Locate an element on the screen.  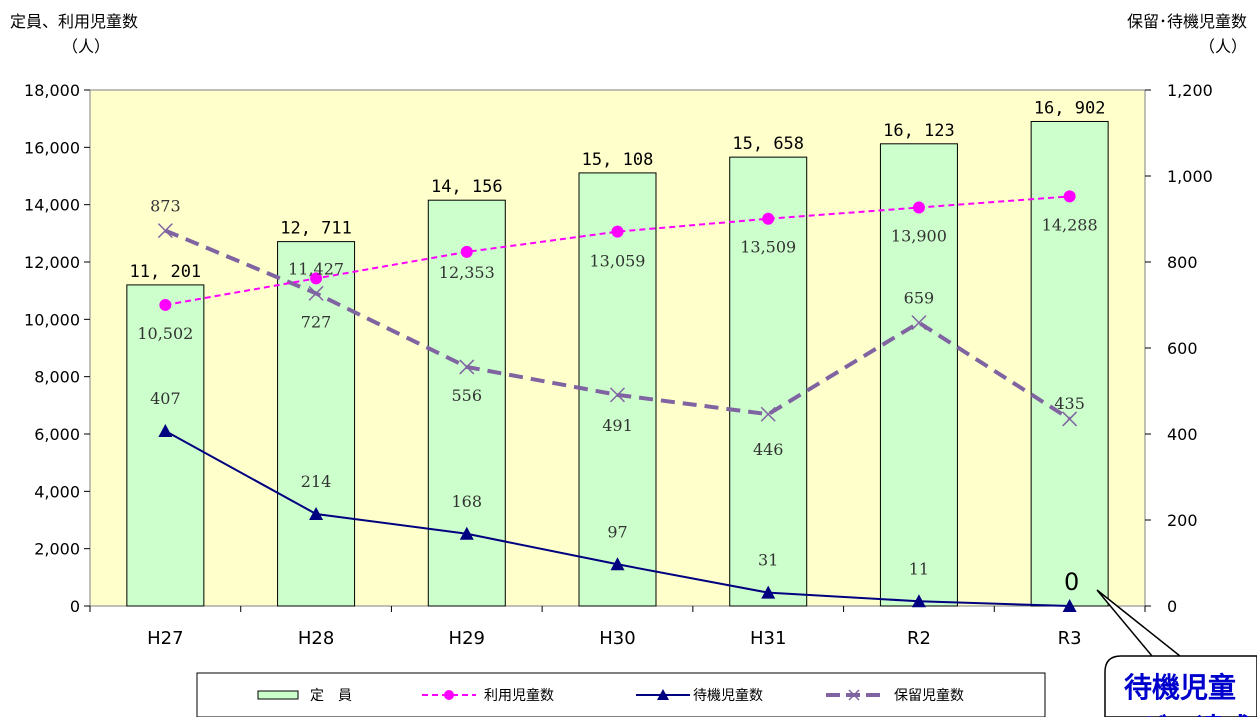
taiki-data-label: 97 is located at coordinates (617, 531).